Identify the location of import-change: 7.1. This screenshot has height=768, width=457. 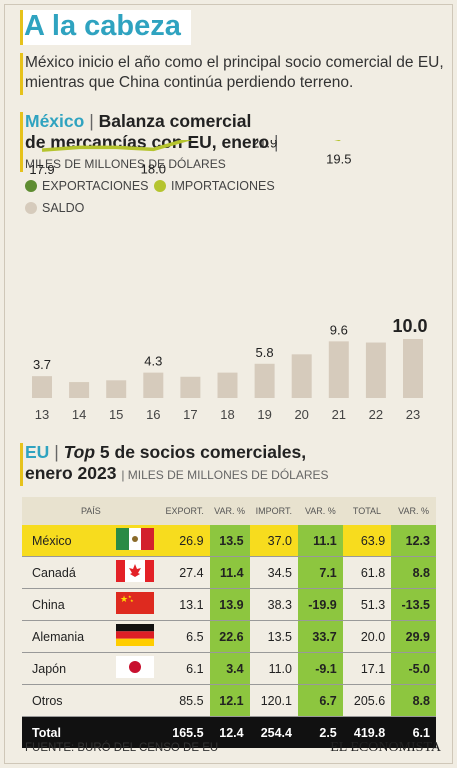
(320, 572).